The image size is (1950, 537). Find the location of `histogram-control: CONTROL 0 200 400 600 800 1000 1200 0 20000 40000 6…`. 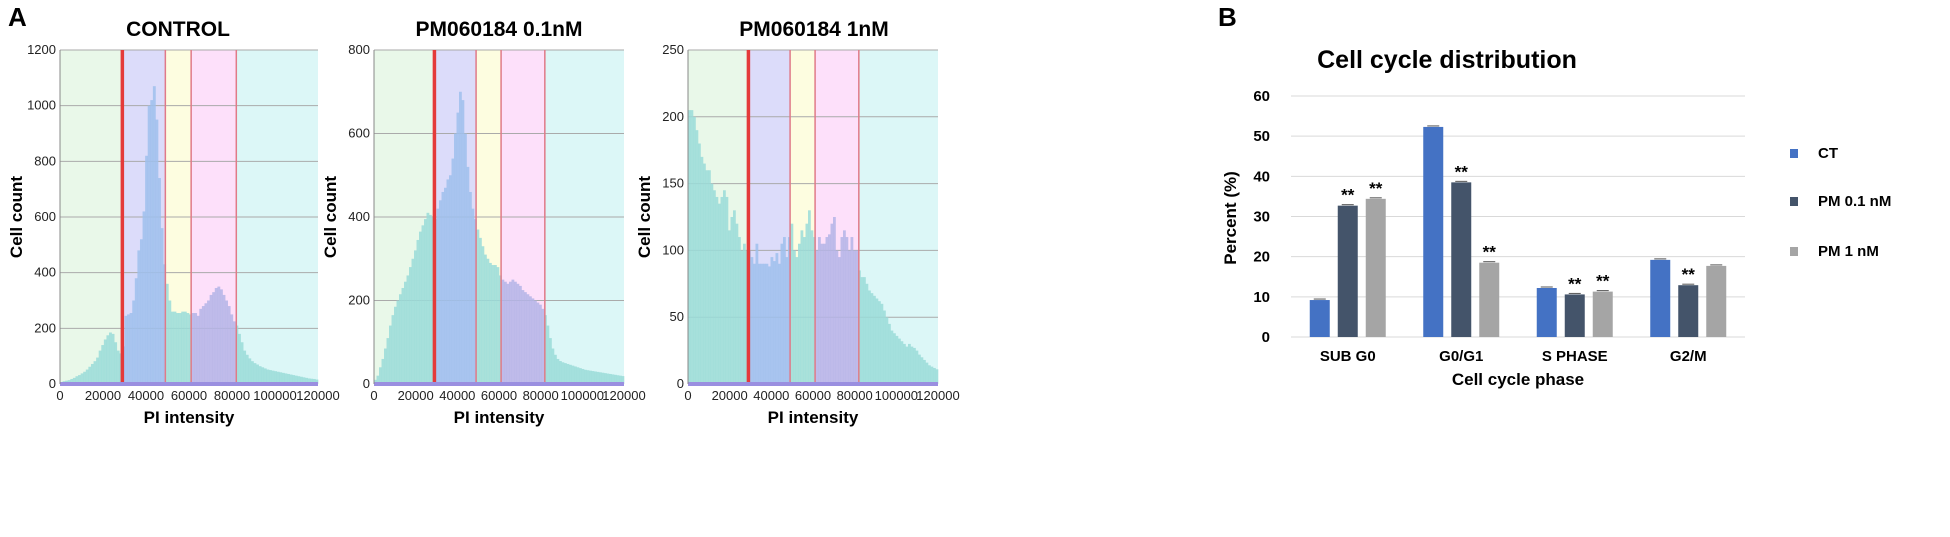

histogram-control: CONTROL 0 200 400 600 800 1000 1200 0 20000 40000 6… is located at coordinates (173, 222).